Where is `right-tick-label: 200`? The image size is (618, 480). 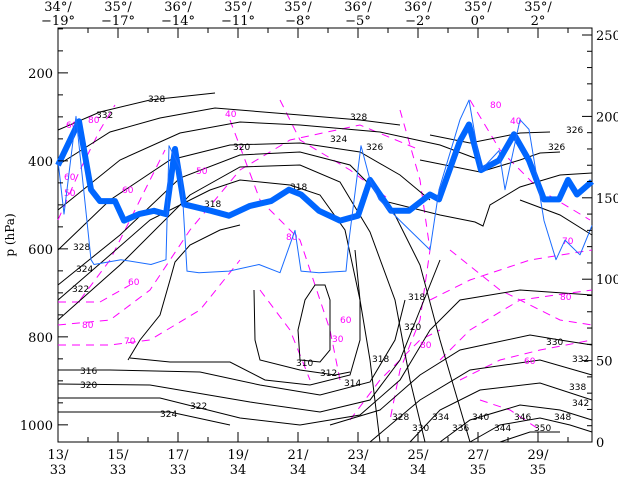 right-tick-label: 200 is located at coordinates (607, 117).